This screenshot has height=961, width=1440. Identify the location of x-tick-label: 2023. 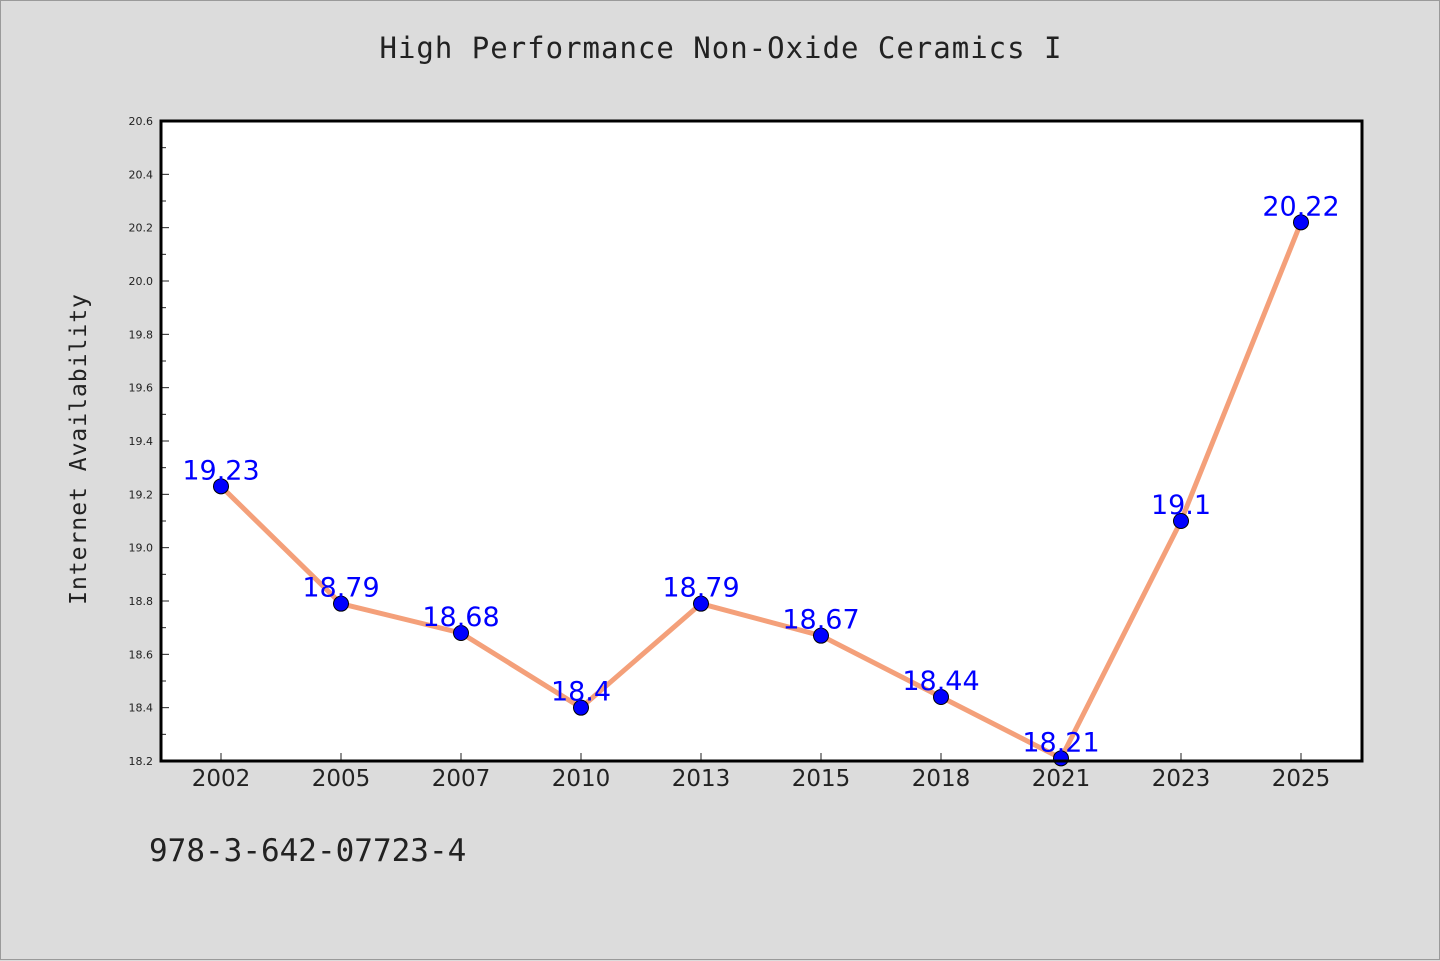
(1181, 779).